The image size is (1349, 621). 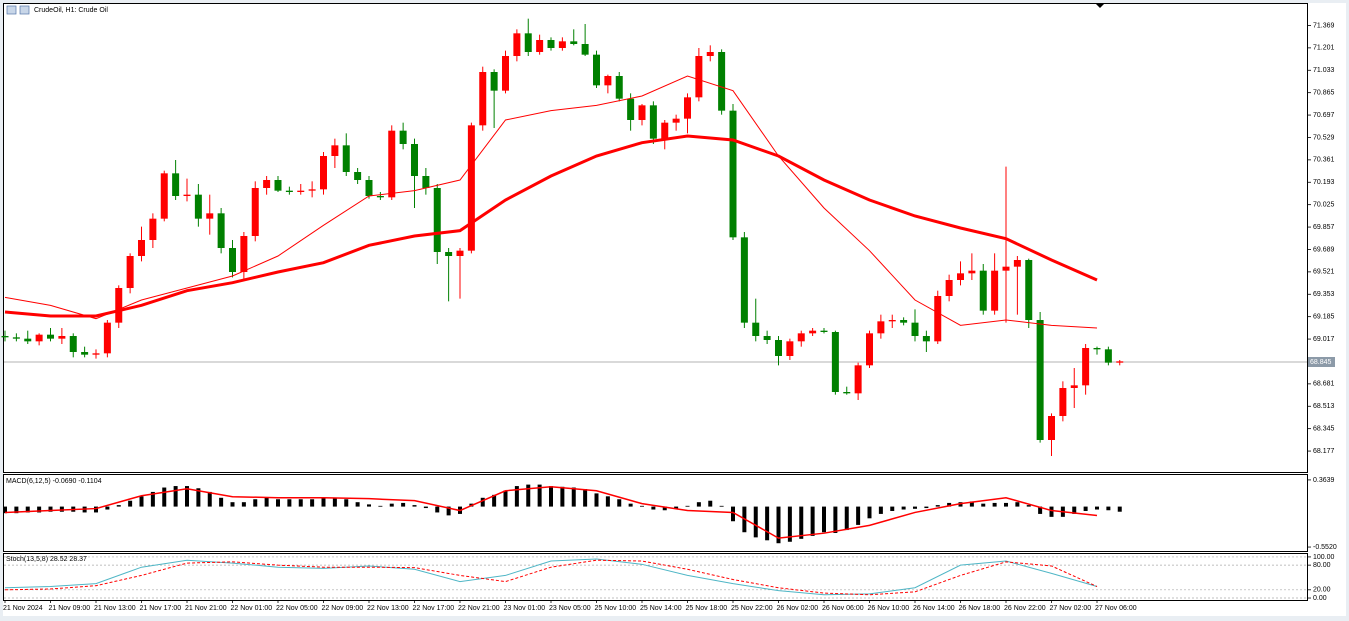 What do you see at coordinates (343, 608) in the screenshot?
I see `x-tick-label: 22 Nov 09:00` at bounding box center [343, 608].